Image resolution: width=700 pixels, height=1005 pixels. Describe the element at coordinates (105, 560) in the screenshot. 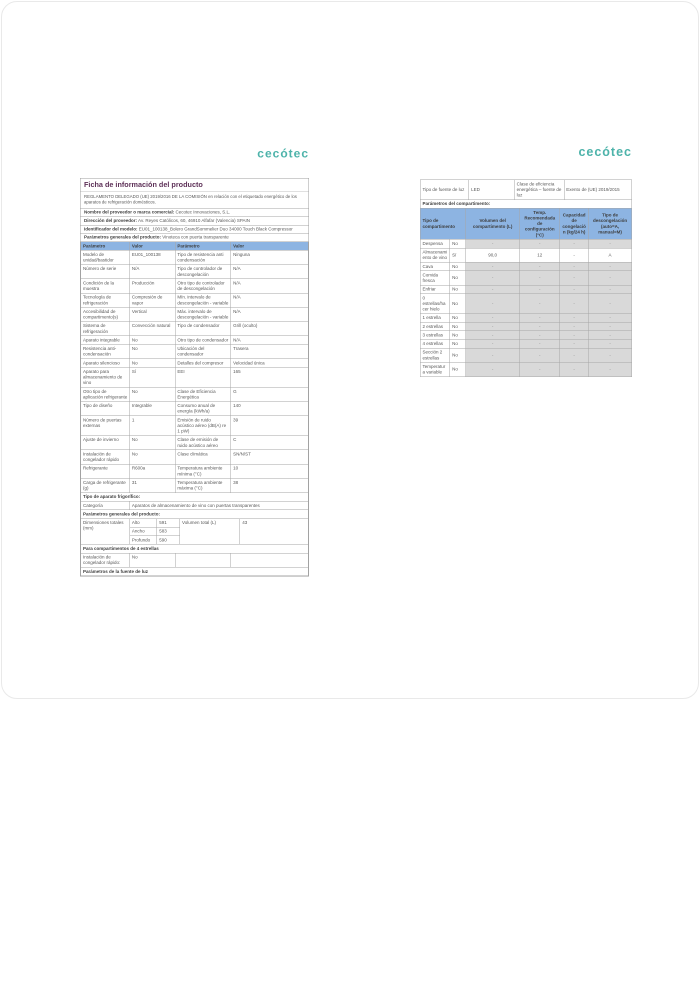

I see `fast-freezer-label: Instalación de congelador rápido:` at that location.